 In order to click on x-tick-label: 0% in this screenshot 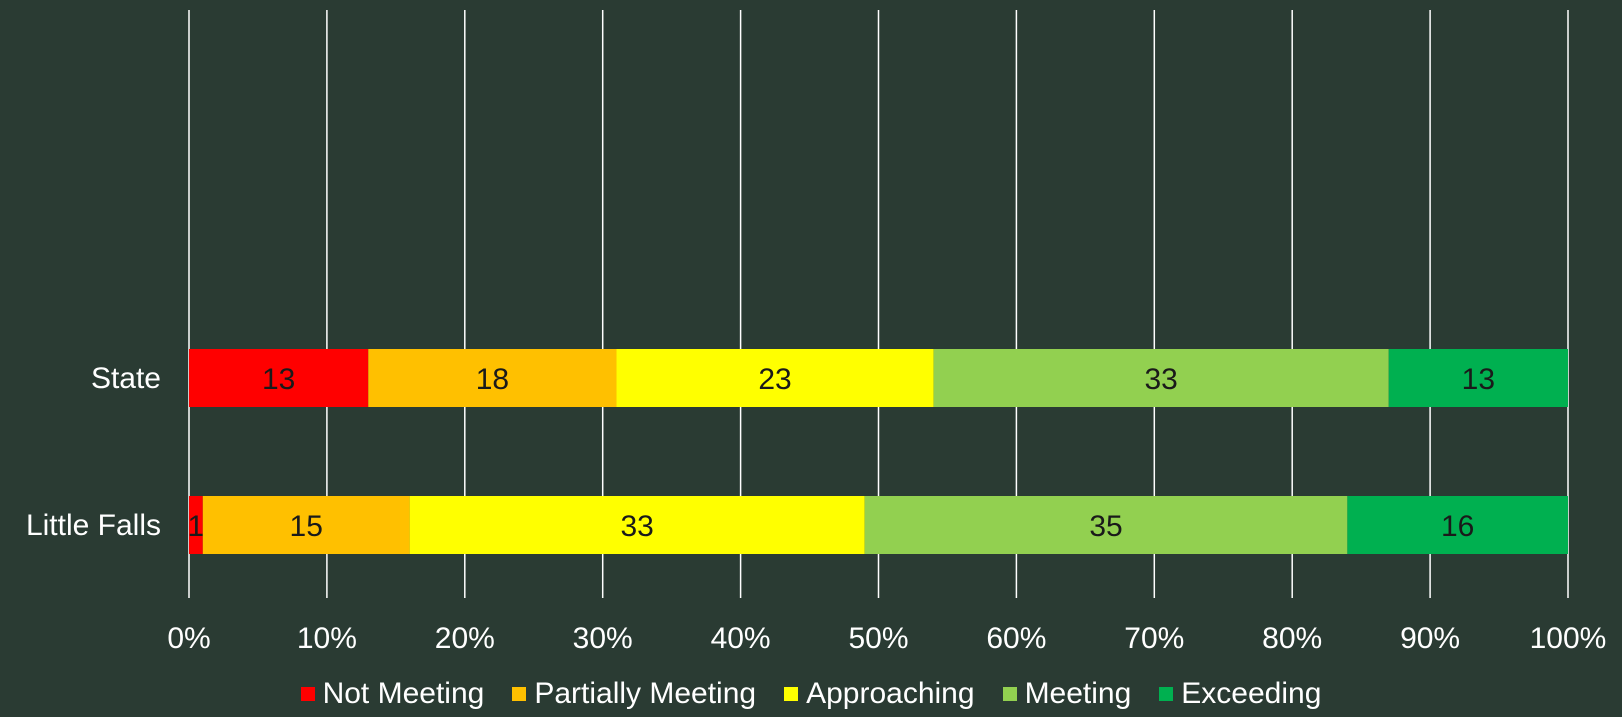, I will do `click(188, 638)`.